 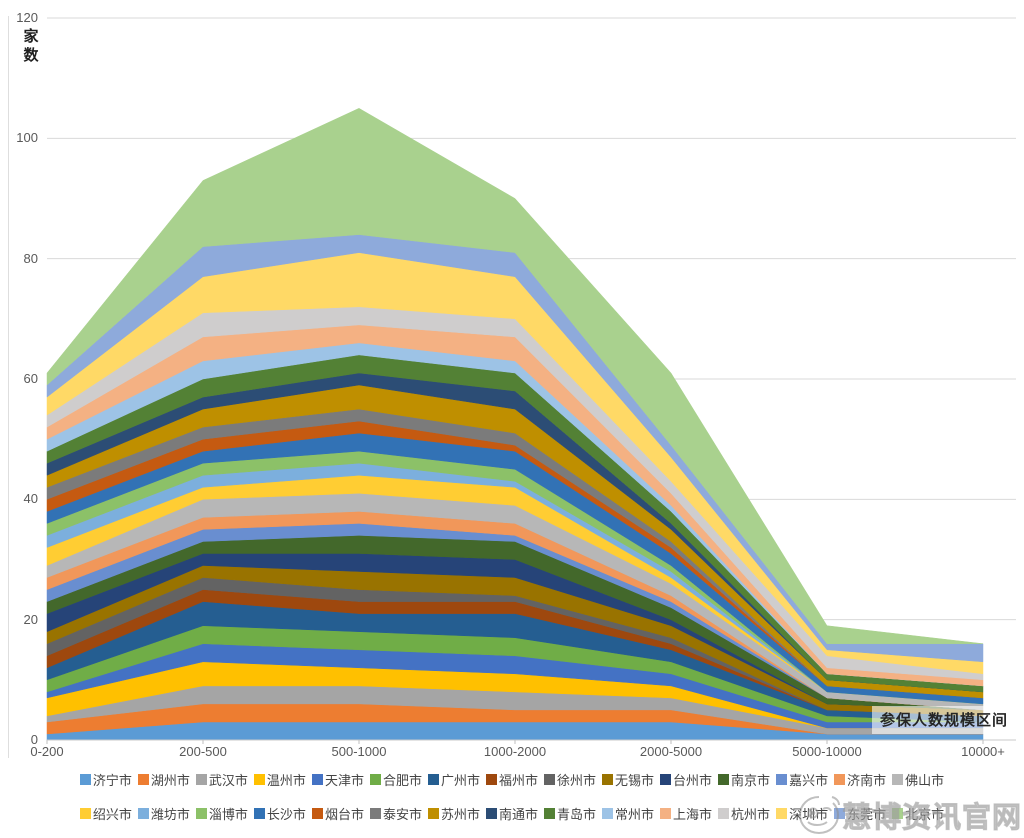 What do you see at coordinates (827, 751) in the screenshot?
I see `x-tick-label: 5000-10000` at bounding box center [827, 751].